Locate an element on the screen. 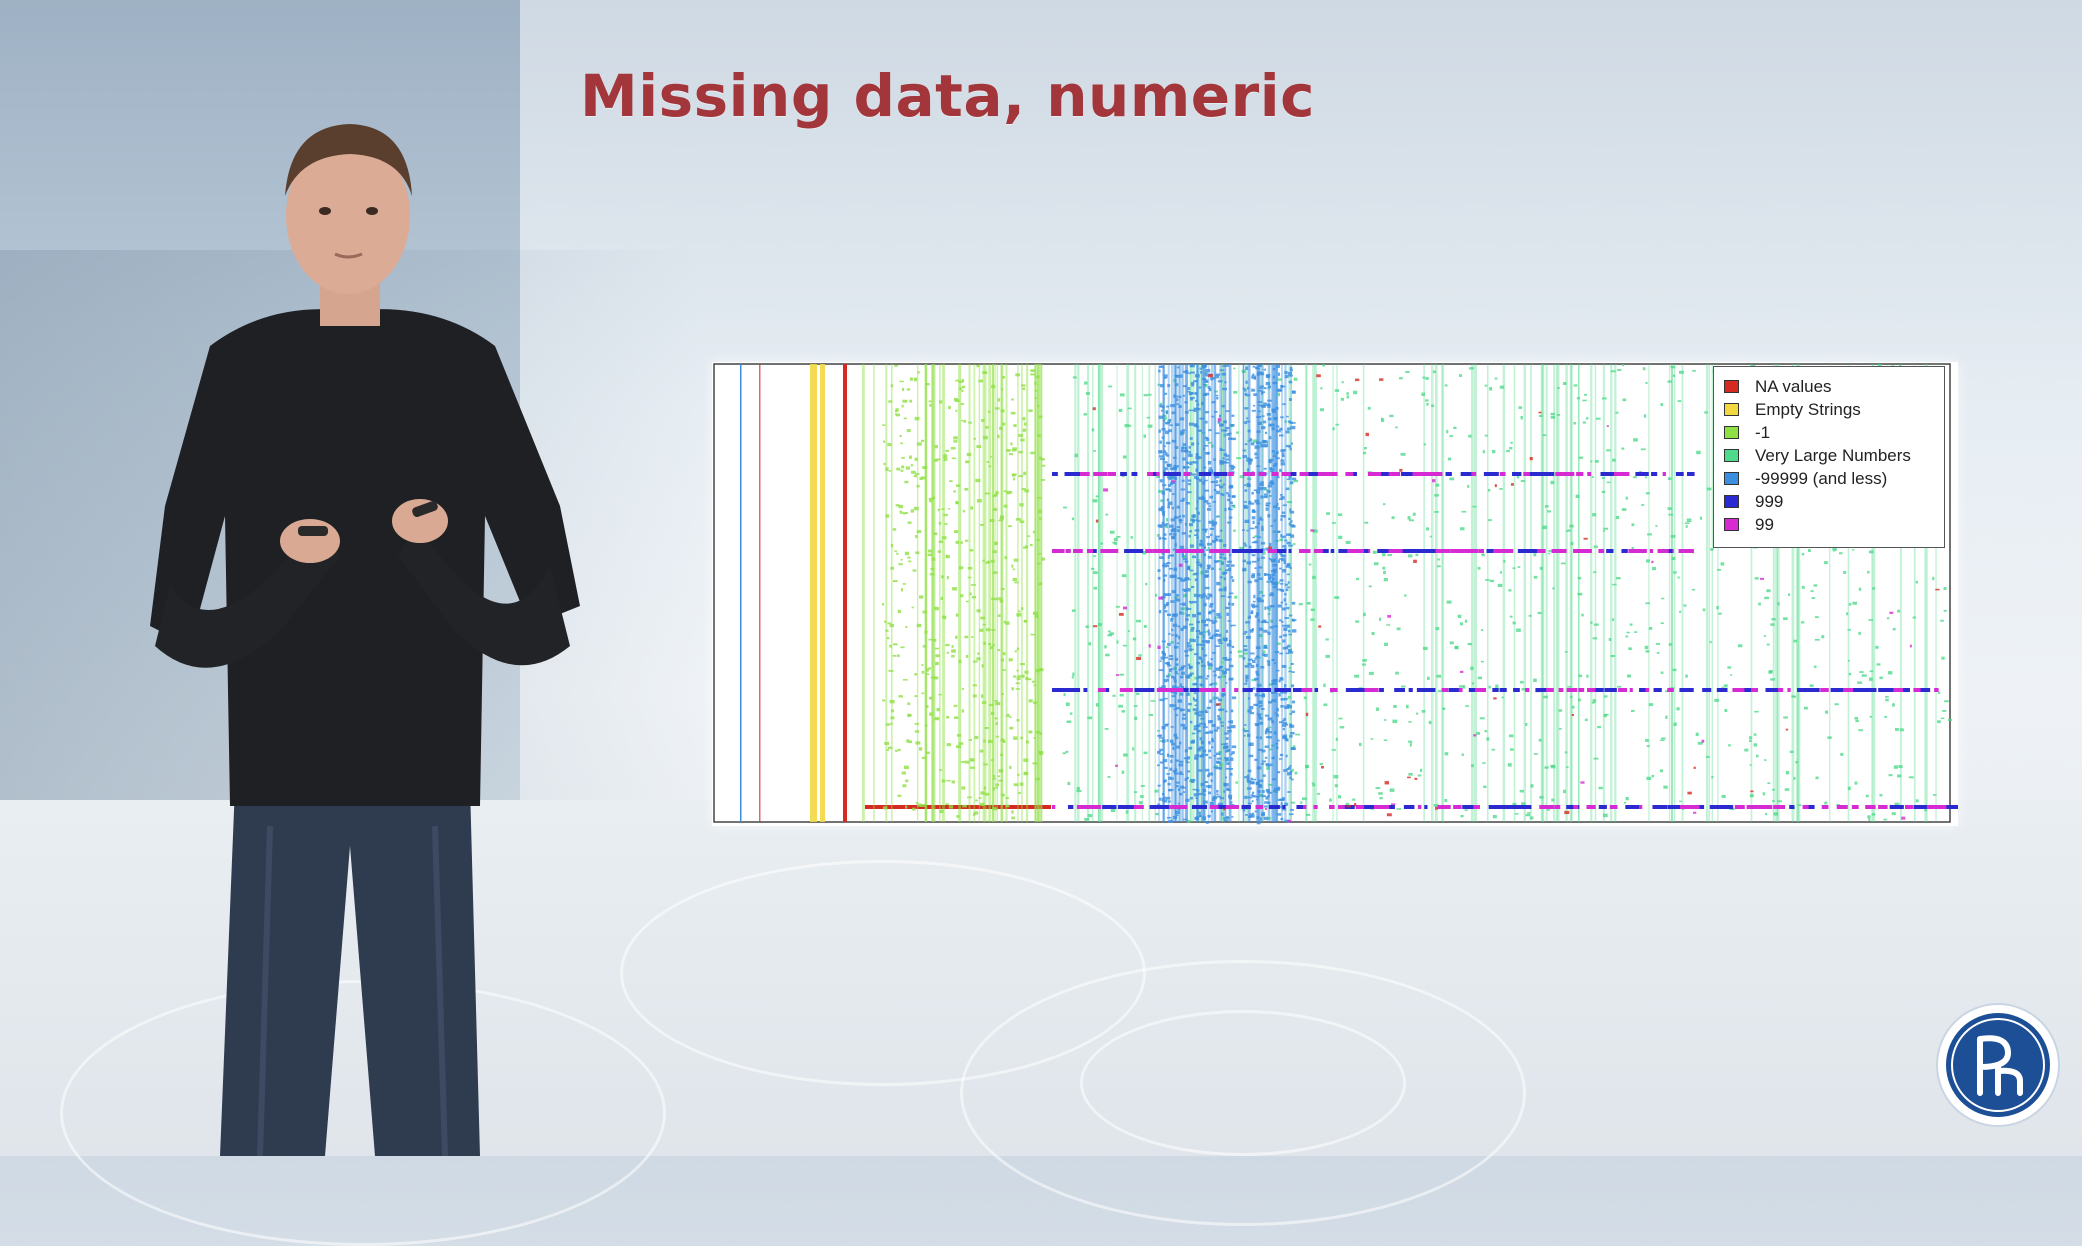  slide-title: Missing data, numeric is located at coordinates (947, 96).